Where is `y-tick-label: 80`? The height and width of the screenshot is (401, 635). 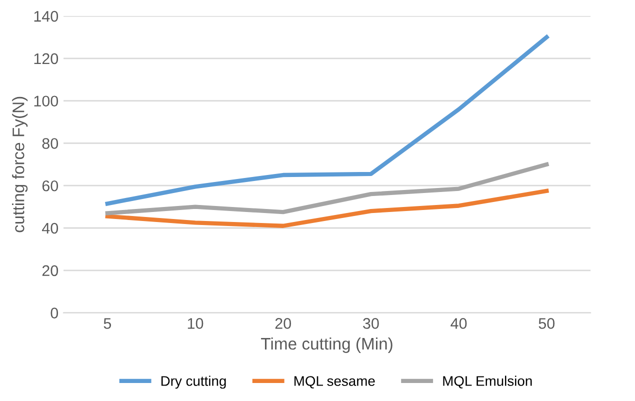 y-tick-label: 80 is located at coordinates (50, 143).